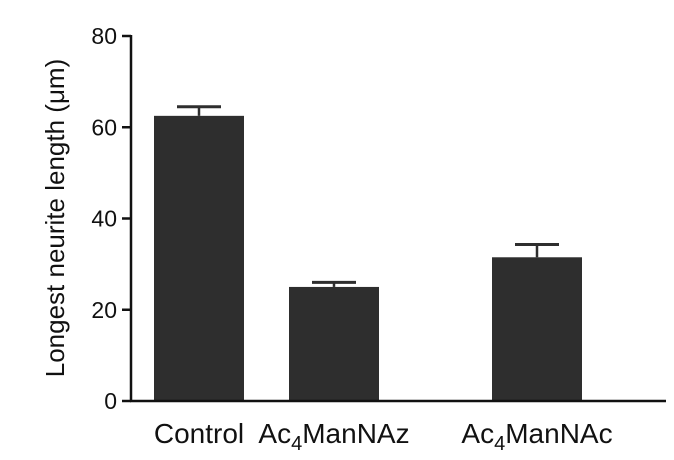 The width and height of the screenshot is (674, 460). What do you see at coordinates (199, 433) in the screenshot?
I see `x-category-label: Control` at bounding box center [199, 433].